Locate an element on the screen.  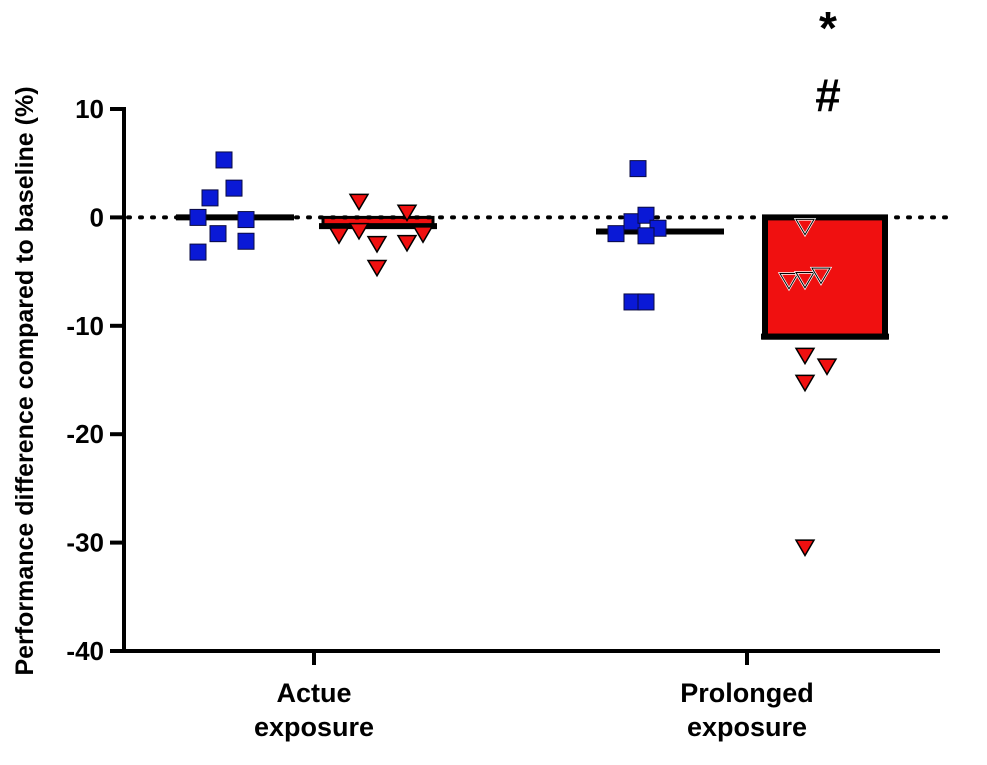
y-tick-label: -40 is located at coordinates (85, 651).